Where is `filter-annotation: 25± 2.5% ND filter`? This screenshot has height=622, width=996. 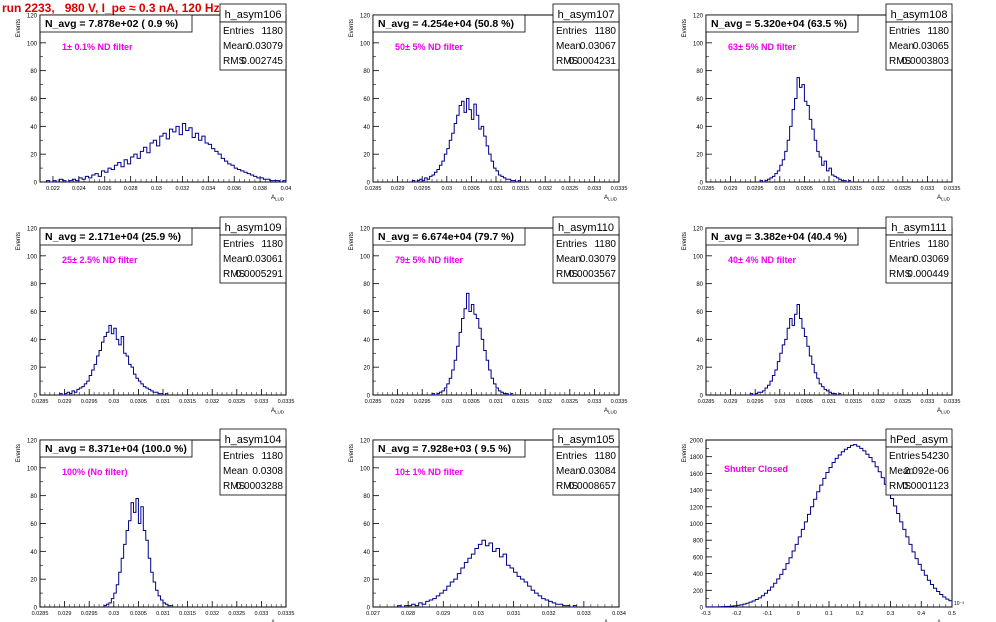
filter-annotation: 25± 2.5% ND filter is located at coordinates (100, 260).